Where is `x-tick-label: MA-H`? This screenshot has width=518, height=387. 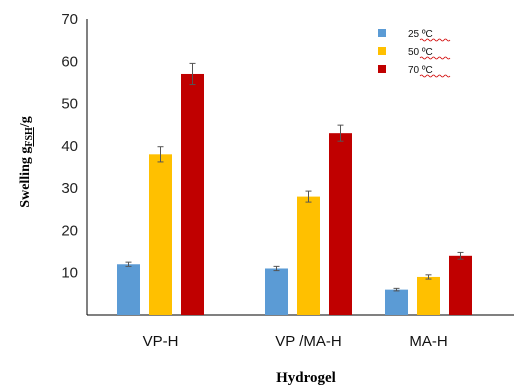 x-tick-label: MA-H is located at coordinates (428, 341).